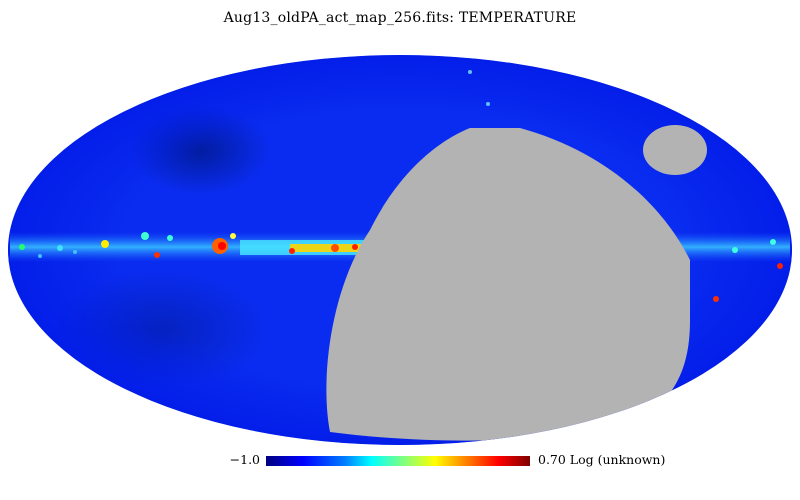 This screenshot has width=800, height=500. What do you see at coordinates (330, 248) in the screenshot?
I see `galactic-center-core` at bounding box center [330, 248].